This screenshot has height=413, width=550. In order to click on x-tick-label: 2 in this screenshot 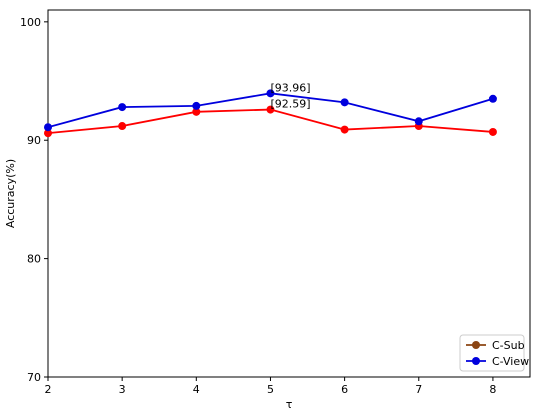, I will do `click(48, 389)`.